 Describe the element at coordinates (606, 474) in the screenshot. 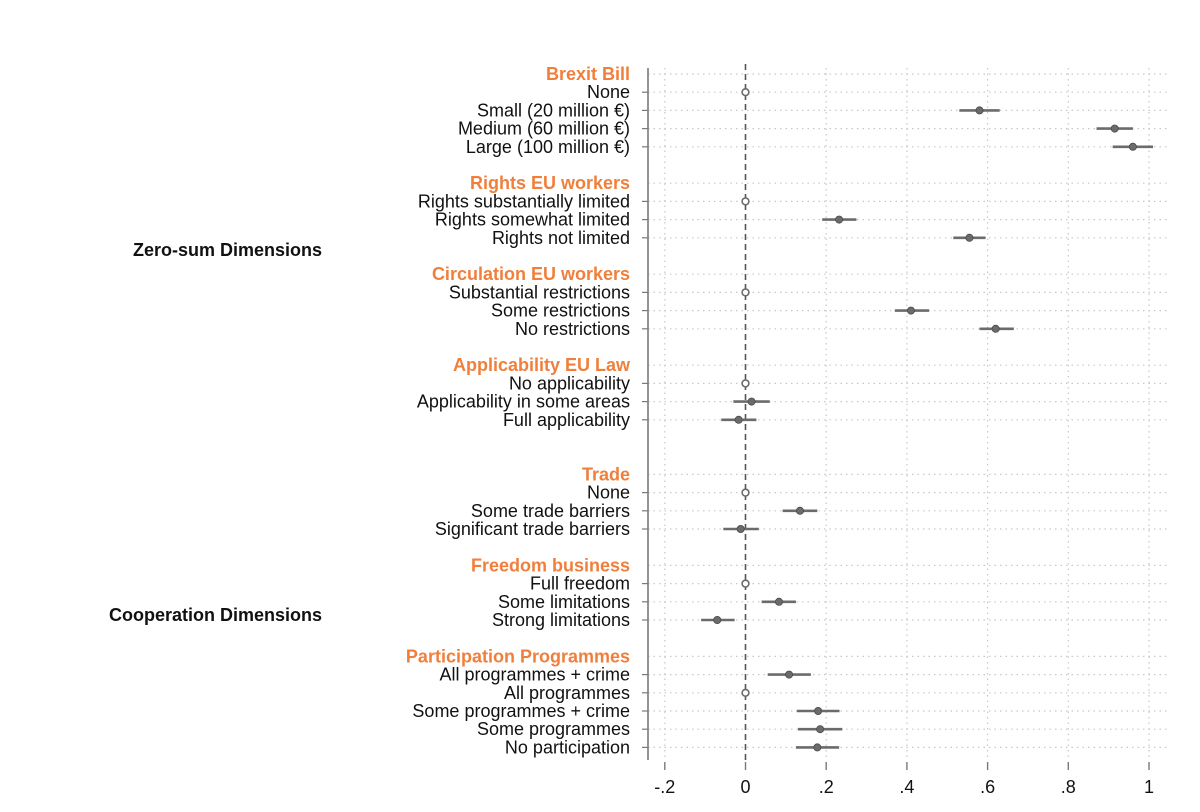

I see `group-title: Trade` at that location.